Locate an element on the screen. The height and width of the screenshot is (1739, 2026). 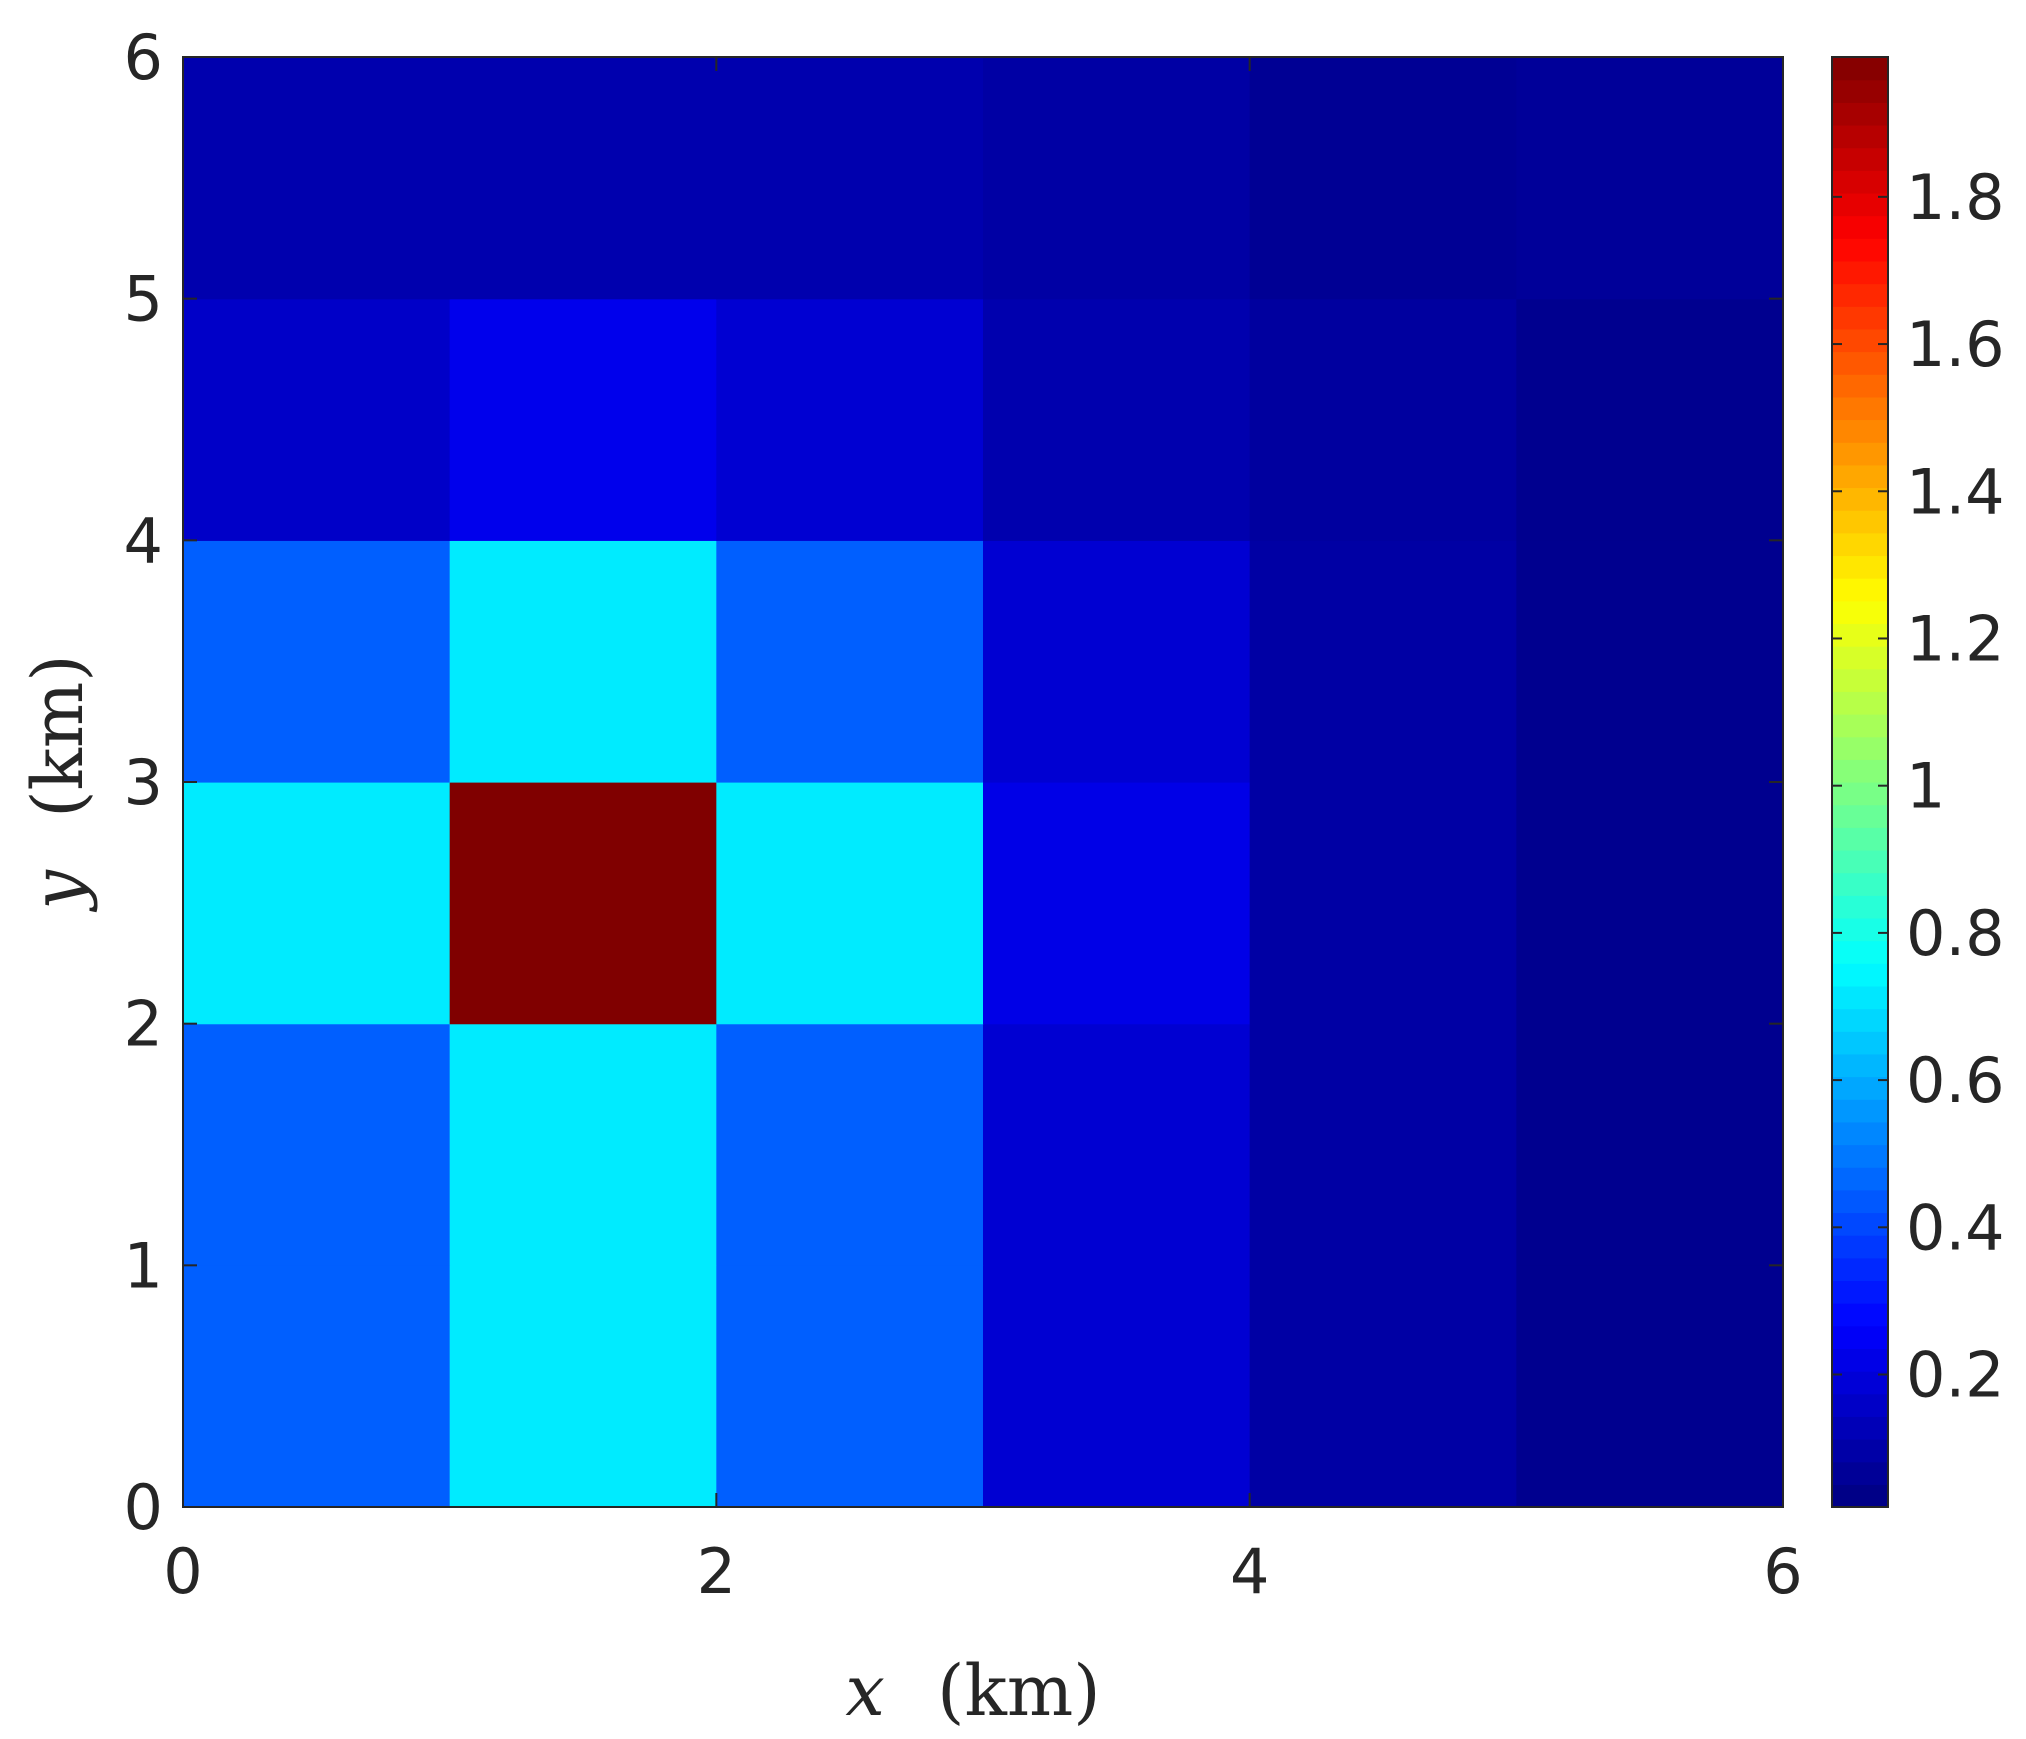
y-axis-label: y (km) is located at coordinates (58, 783).